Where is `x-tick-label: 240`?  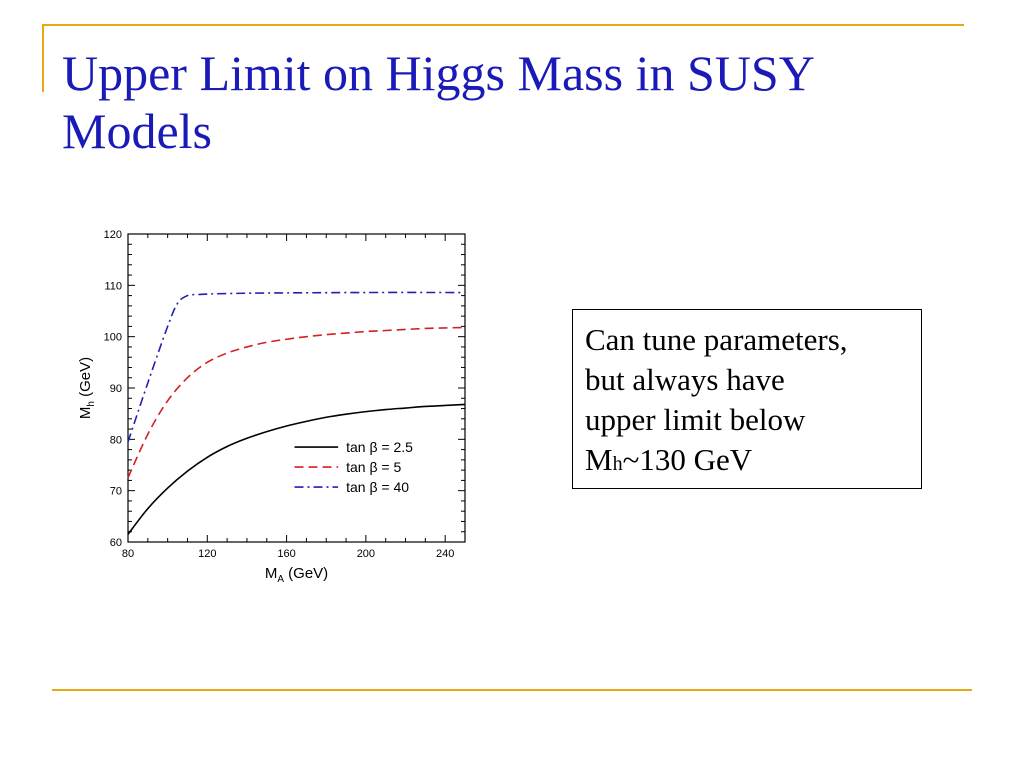
x-tick-label: 240 is located at coordinates (445, 554).